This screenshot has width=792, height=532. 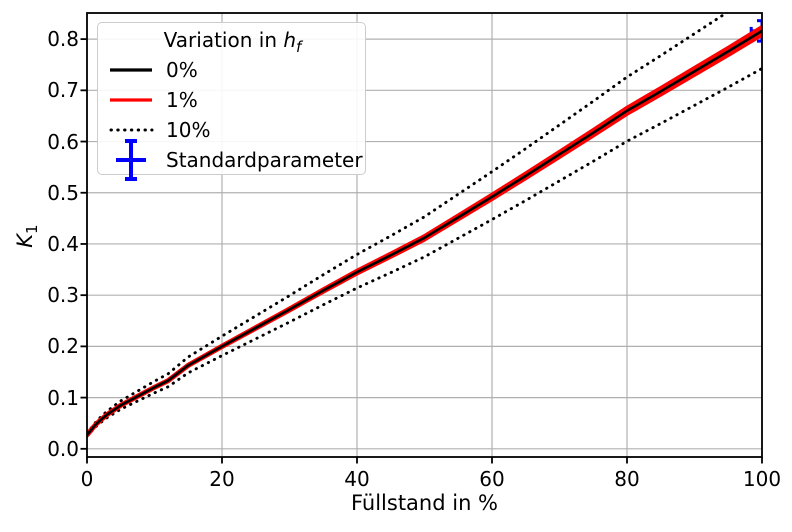 What do you see at coordinates (357, 479) in the screenshot?
I see `x-tick-label: 40` at bounding box center [357, 479].